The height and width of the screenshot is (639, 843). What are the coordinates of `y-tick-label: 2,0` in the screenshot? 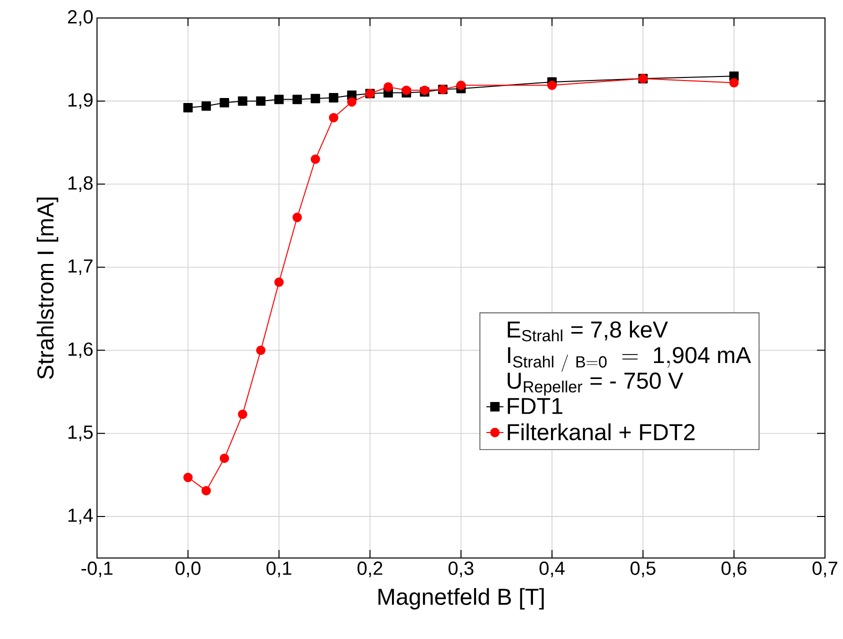 It's located at (80, 18).